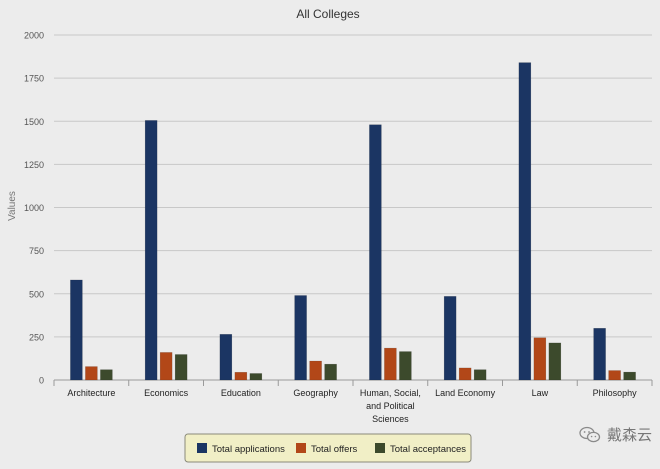 This screenshot has height=469, width=660. What do you see at coordinates (241, 393) in the screenshot?
I see `x-tick-label: Education` at bounding box center [241, 393].